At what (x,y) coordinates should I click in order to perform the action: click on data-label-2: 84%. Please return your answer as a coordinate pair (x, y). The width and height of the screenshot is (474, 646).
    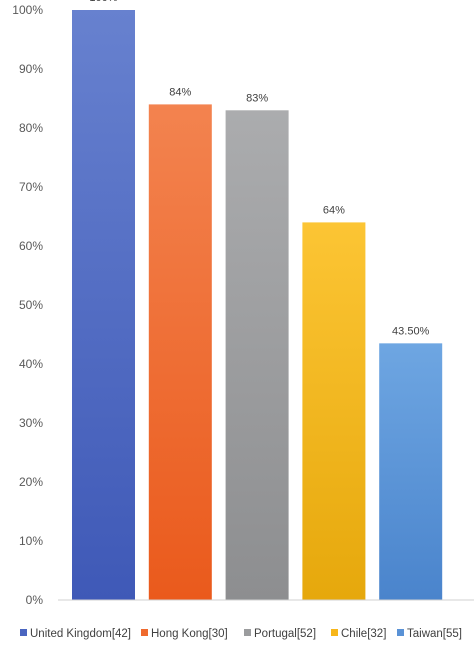
    Looking at the image, I should click on (180, 92).